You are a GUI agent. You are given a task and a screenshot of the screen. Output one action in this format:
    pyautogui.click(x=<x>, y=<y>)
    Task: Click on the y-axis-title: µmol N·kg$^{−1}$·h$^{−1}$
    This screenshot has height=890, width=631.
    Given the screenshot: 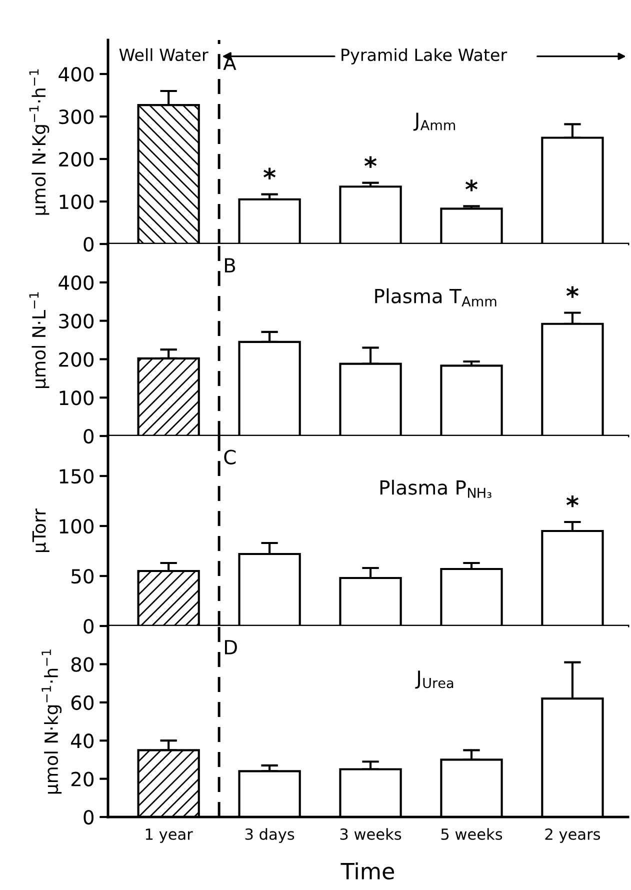 What is the action you would take?
    pyautogui.click(x=52, y=722)
    